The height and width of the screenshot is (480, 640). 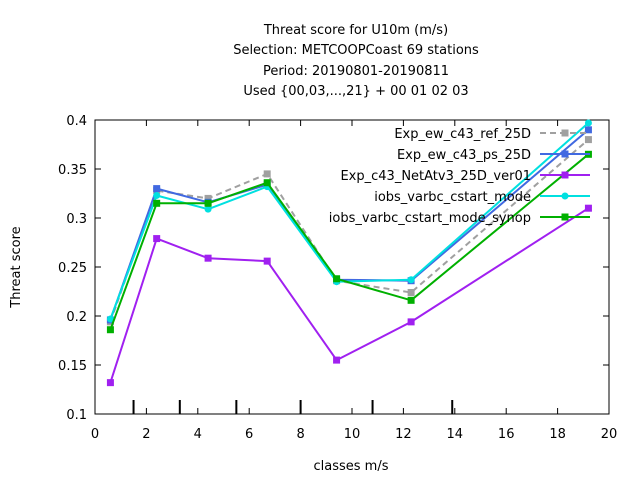 What do you see at coordinates (72, 170) in the screenshot?
I see `y-tick-label: 0.35` at bounding box center [72, 170].